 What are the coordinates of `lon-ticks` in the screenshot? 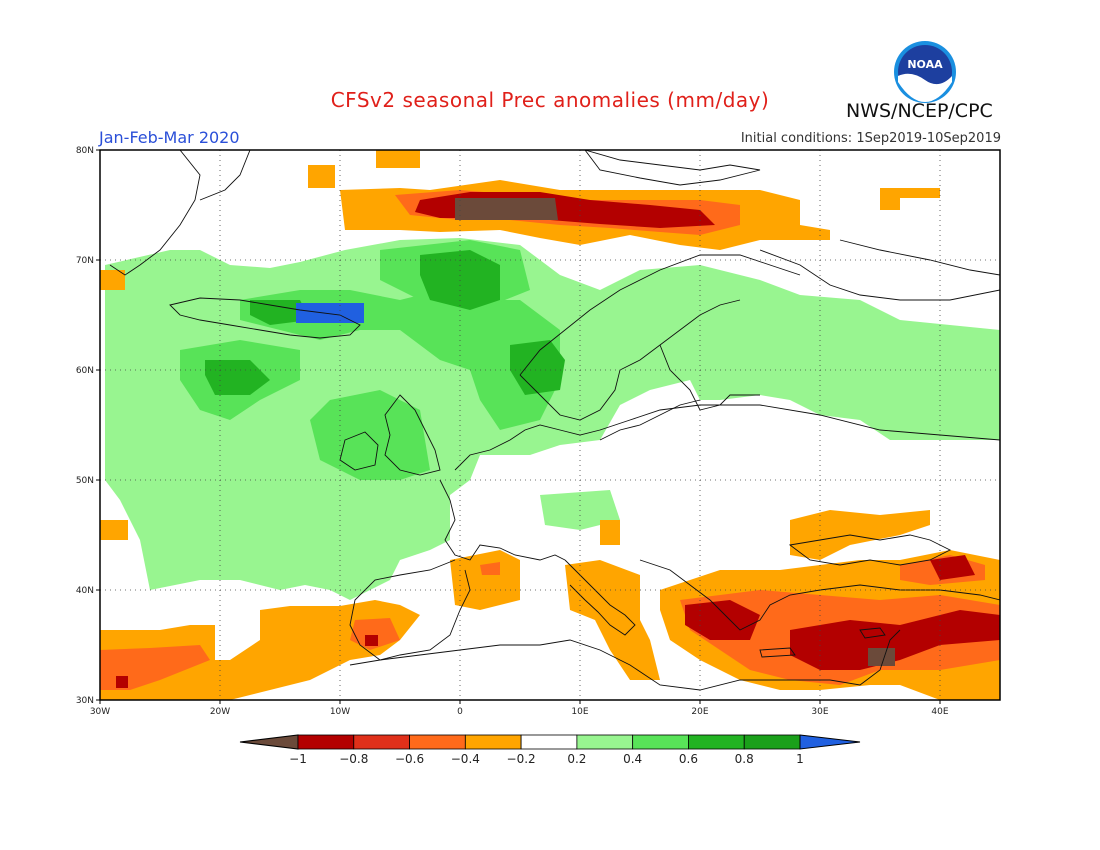 It's located at (520, 702).